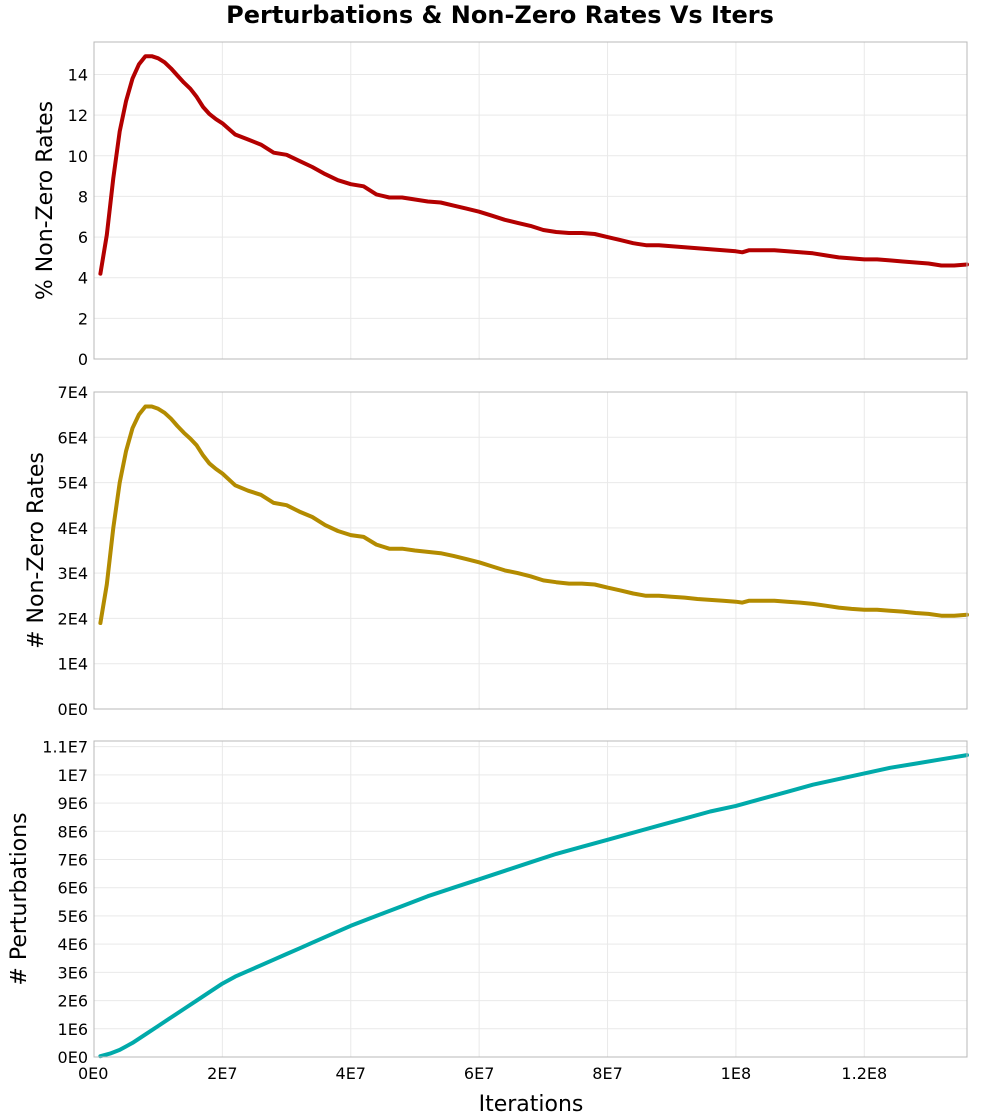 The height and width of the screenshot is (1120, 1000). Describe the element at coordinates (73, 972) in the screenshot. I see `y-tick-label: 3E6` at that location.